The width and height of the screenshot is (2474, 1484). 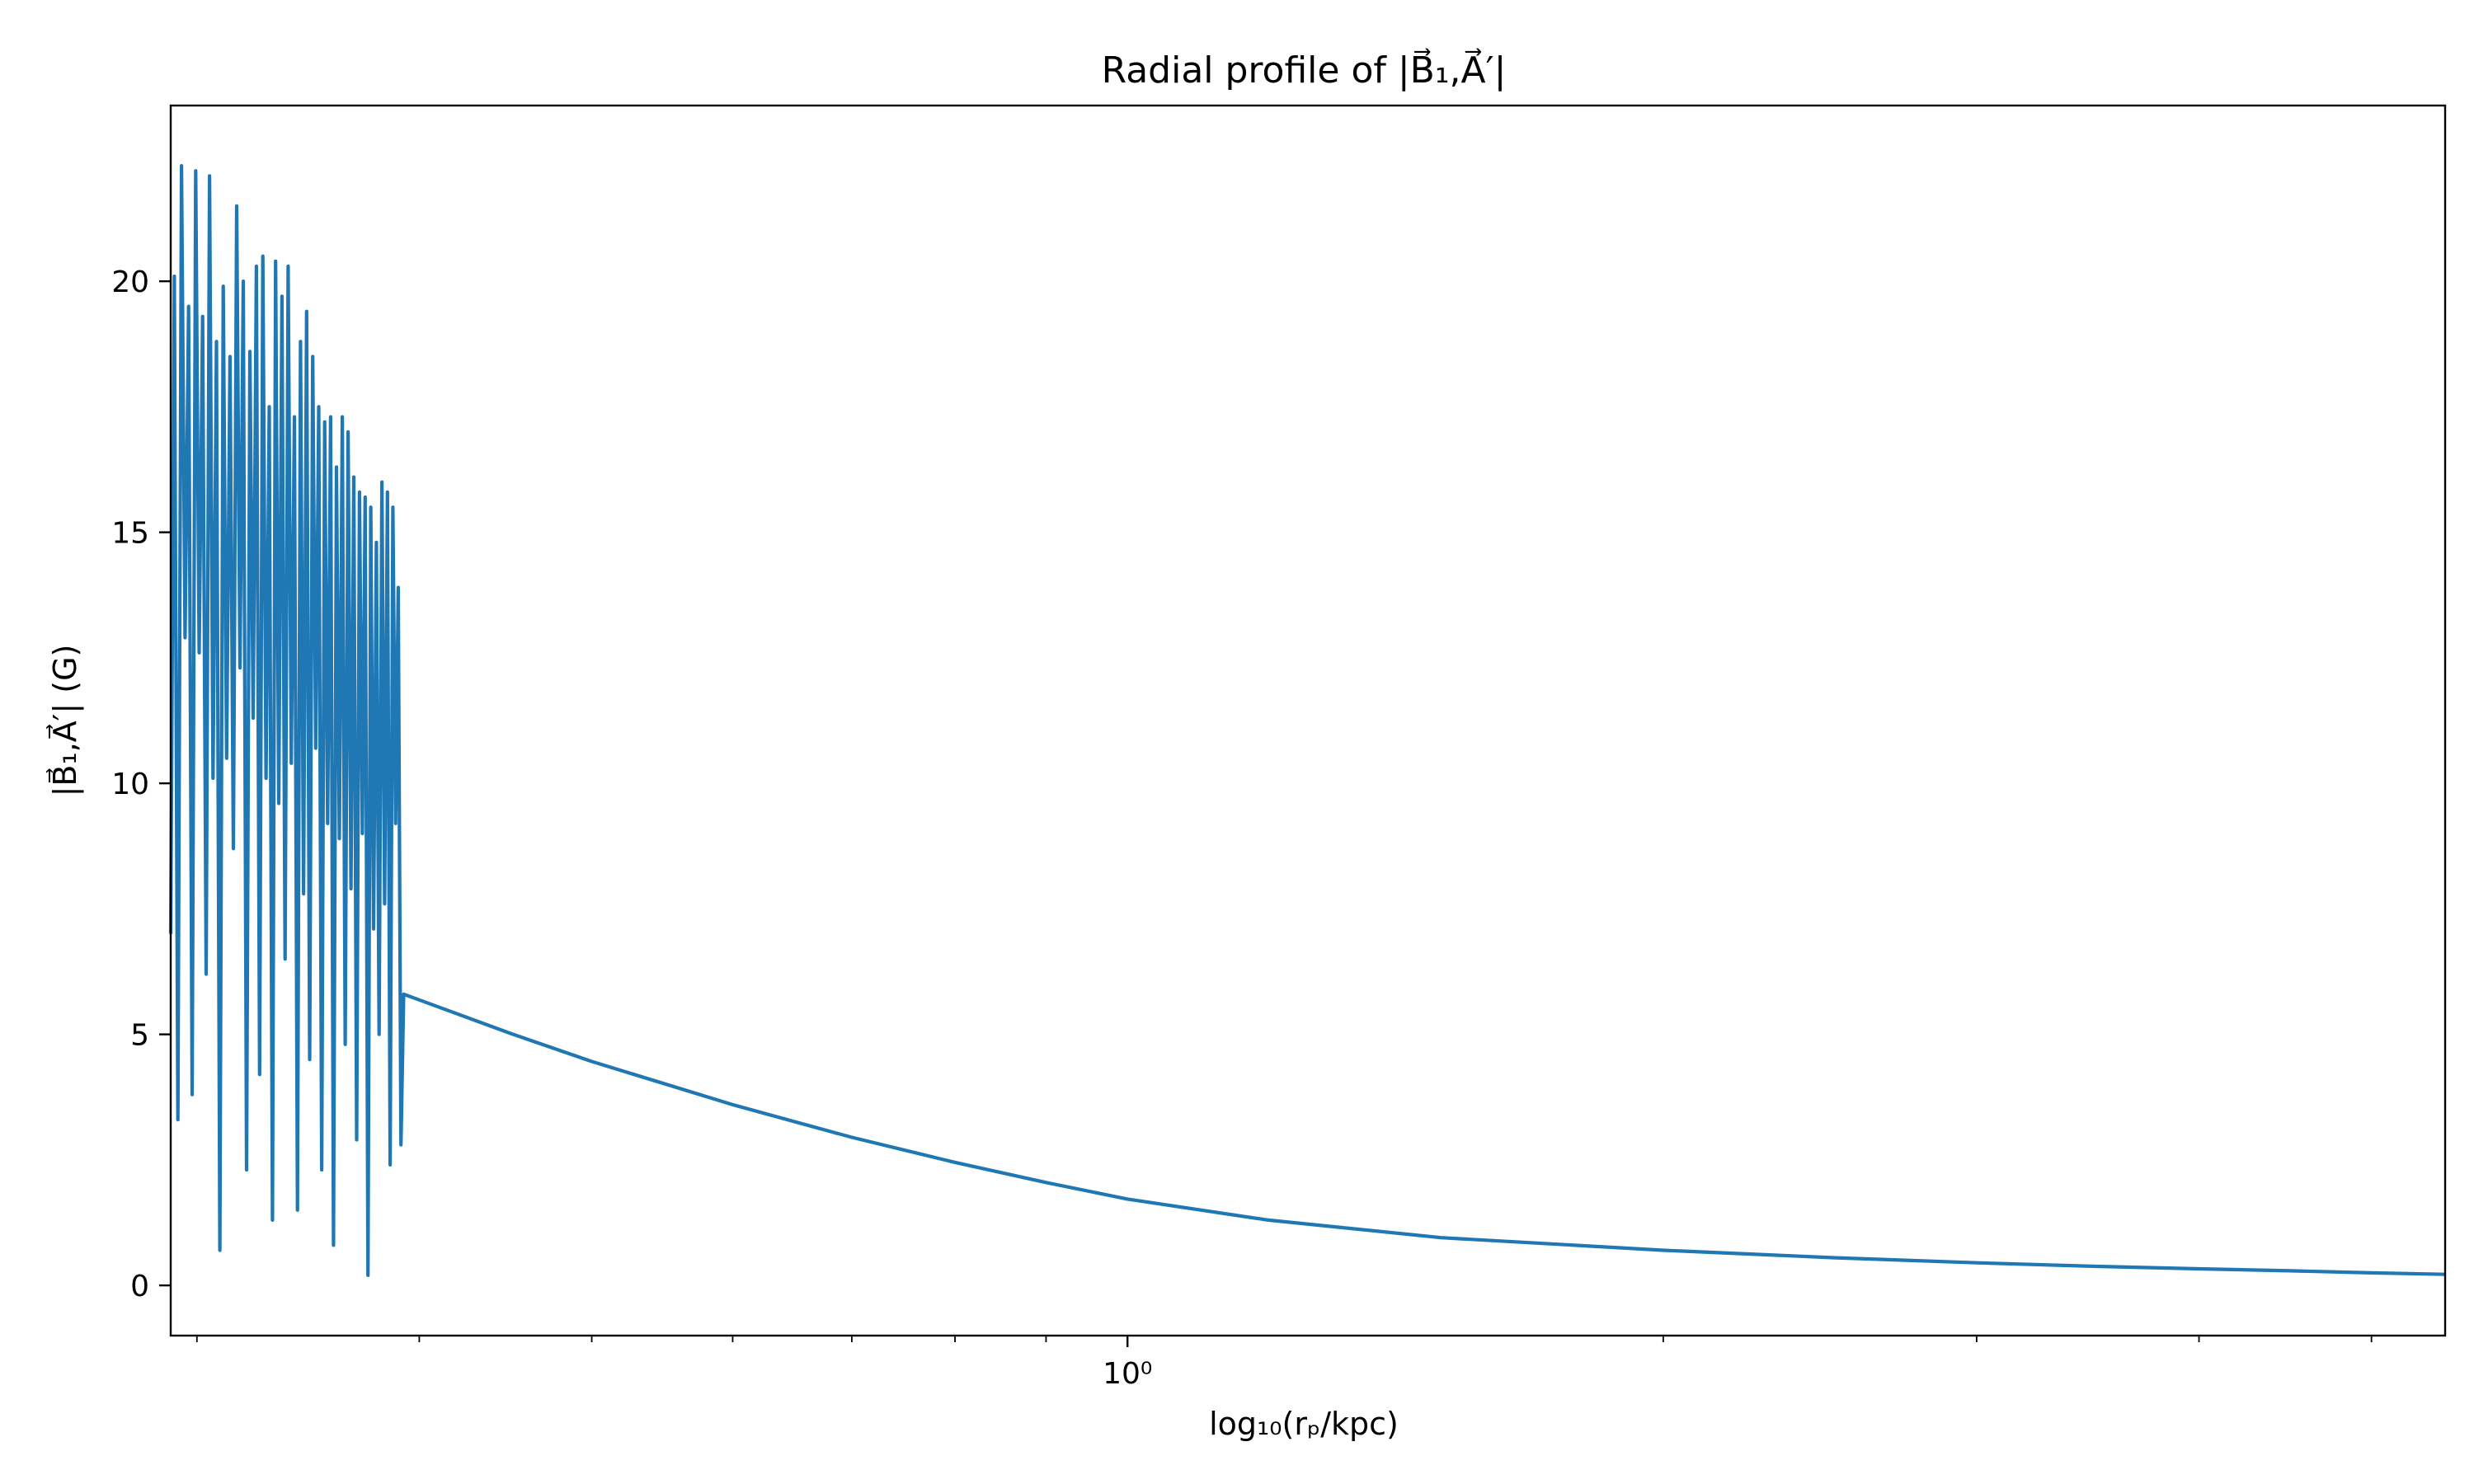 What do you see at coordinates (139, 1036) in the screenshot?
I see `y-tick-label-1: 5` at bounding box center [139, 1036].